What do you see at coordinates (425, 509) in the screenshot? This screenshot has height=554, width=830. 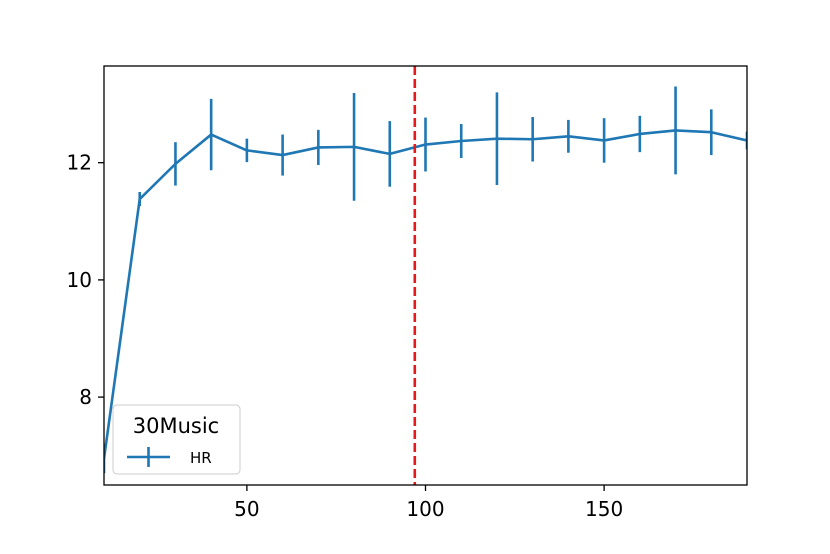 I see `x-tick-label: 100` at bounding box center [425, 509].